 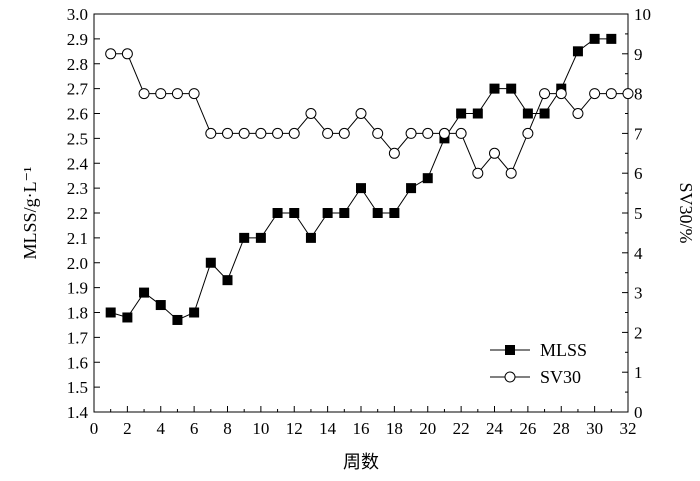 What do you see at coordinates (227, 428) in the screenshot?
I see `x-tick-label: 8` at bounding box center [227, 428].